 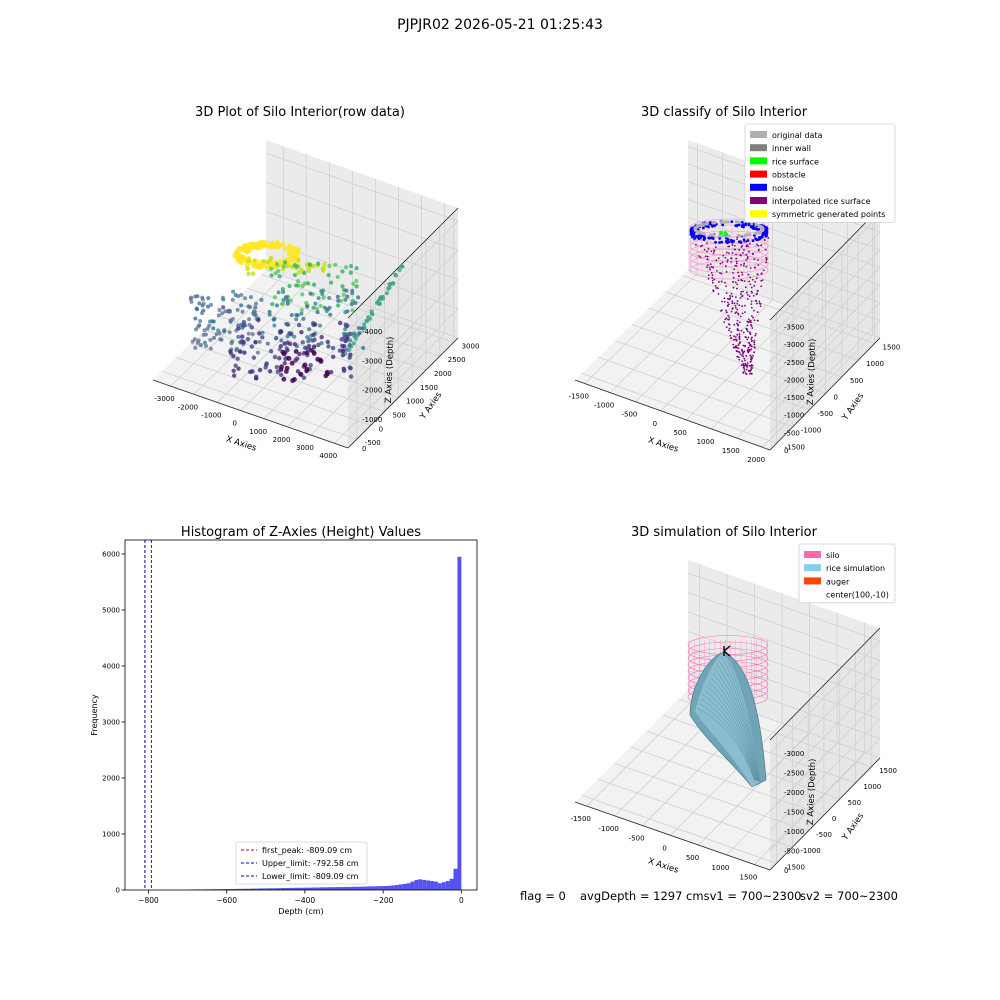 I want to click on legend-label: Lower_limit: -809.09 cm, so click(x=310, y=876).